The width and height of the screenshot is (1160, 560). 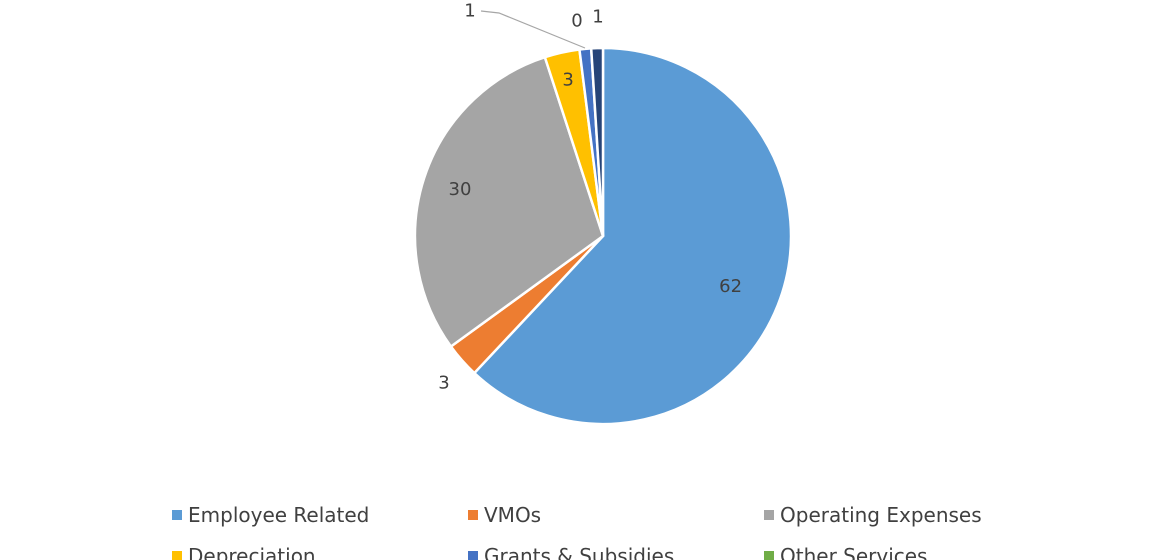 I want to click on legend-item-grants-and-subsidies: Grants & Subsidies, so click(x=571, y=552).